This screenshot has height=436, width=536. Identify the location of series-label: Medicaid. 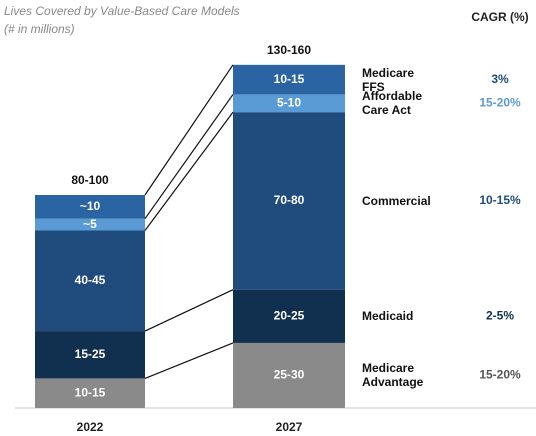
(388, 316).